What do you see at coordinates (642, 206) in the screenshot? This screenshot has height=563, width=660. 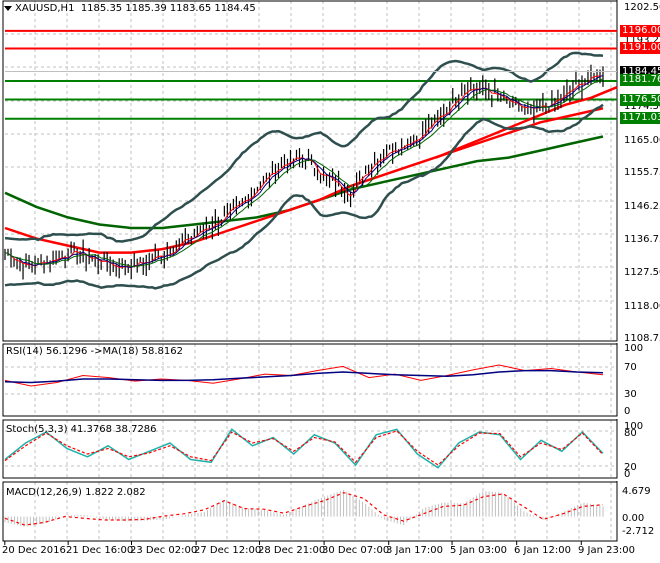 I see `price-tick: 1146.25` at bounding box center [642, 206].